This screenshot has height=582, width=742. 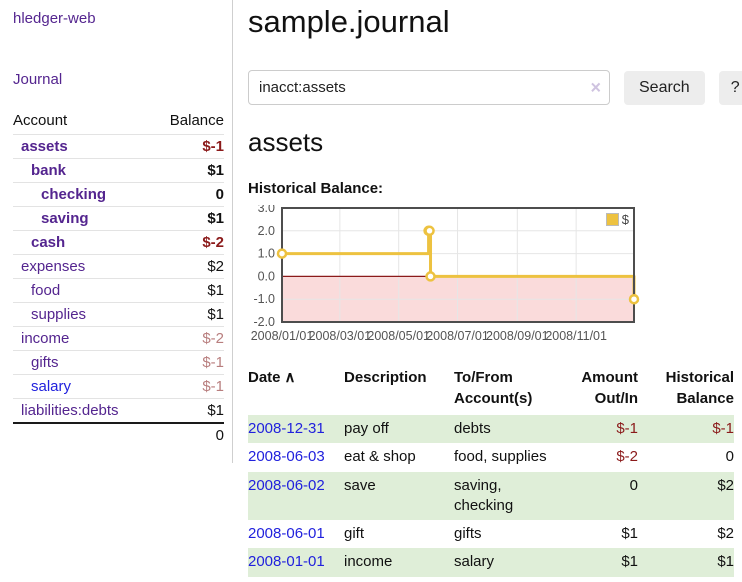 I want to click on account-row-supplies: supplies $1, so click(x=118, y=314).